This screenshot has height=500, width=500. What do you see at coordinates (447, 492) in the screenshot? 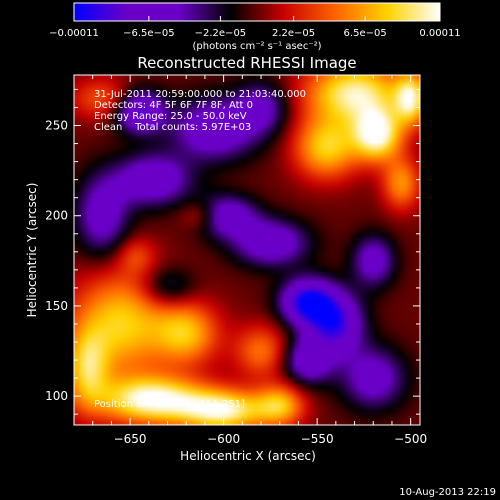
I see `footer-timestamp: 10-Aug-2013 22:19` at bounding box center [447, 492].